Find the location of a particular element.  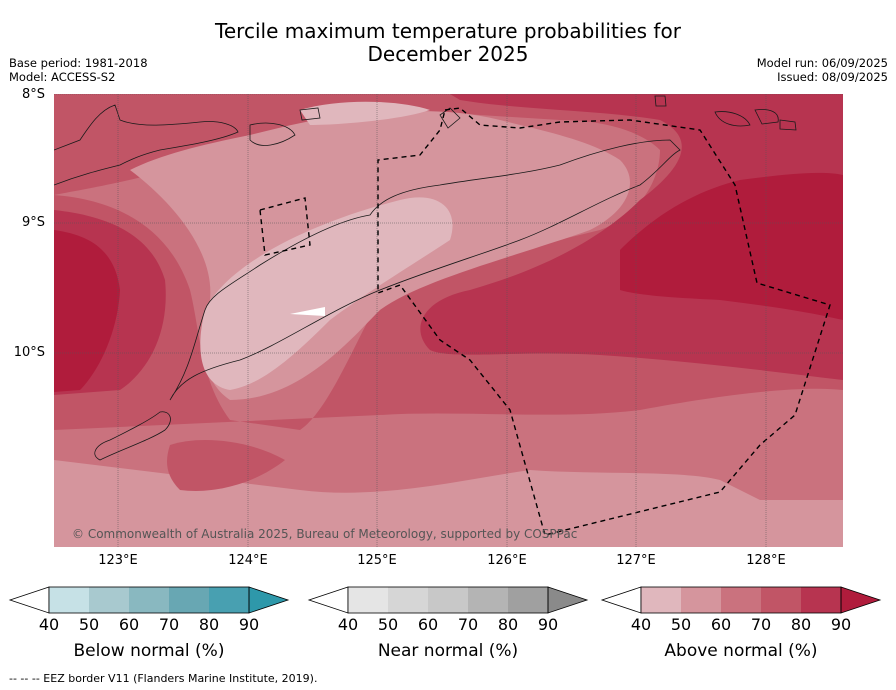

near-colorbar-tick: 50 is located at coordinates (388, 624).